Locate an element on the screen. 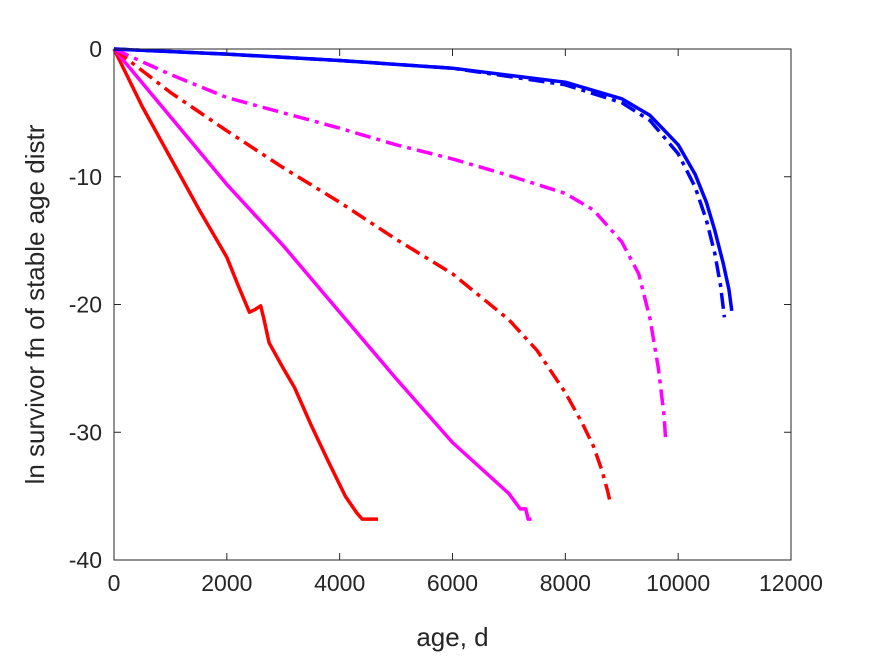 This screenshot has width=875, height=656. x-tick-label: 6000 is located at coordinates (452, 583).